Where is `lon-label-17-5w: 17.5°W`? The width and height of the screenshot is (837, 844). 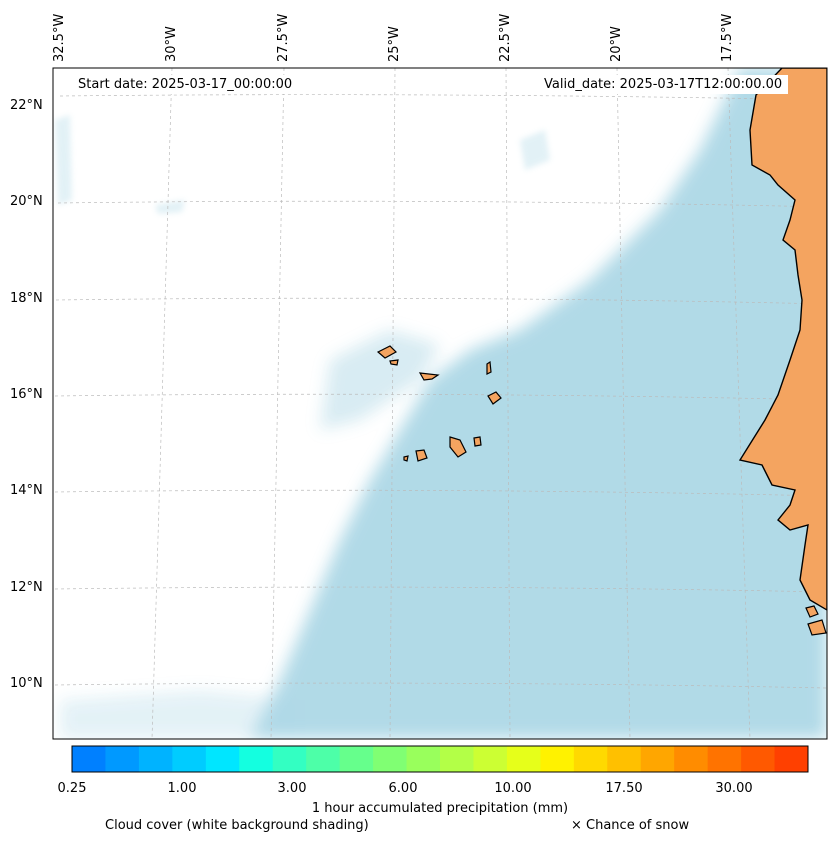 lon-label-17-5w: 17.5°W is located at coordinates (727, 37).